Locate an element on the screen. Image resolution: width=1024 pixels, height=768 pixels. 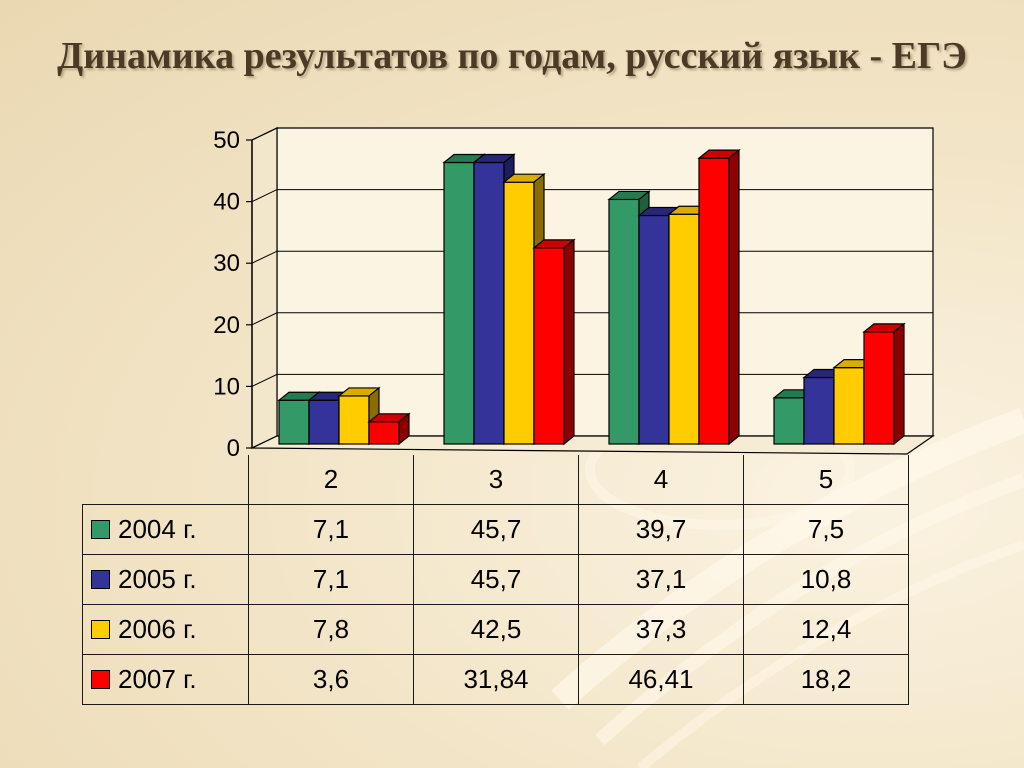
bar-2007 г.-4 is located at coordinates (719, 297).